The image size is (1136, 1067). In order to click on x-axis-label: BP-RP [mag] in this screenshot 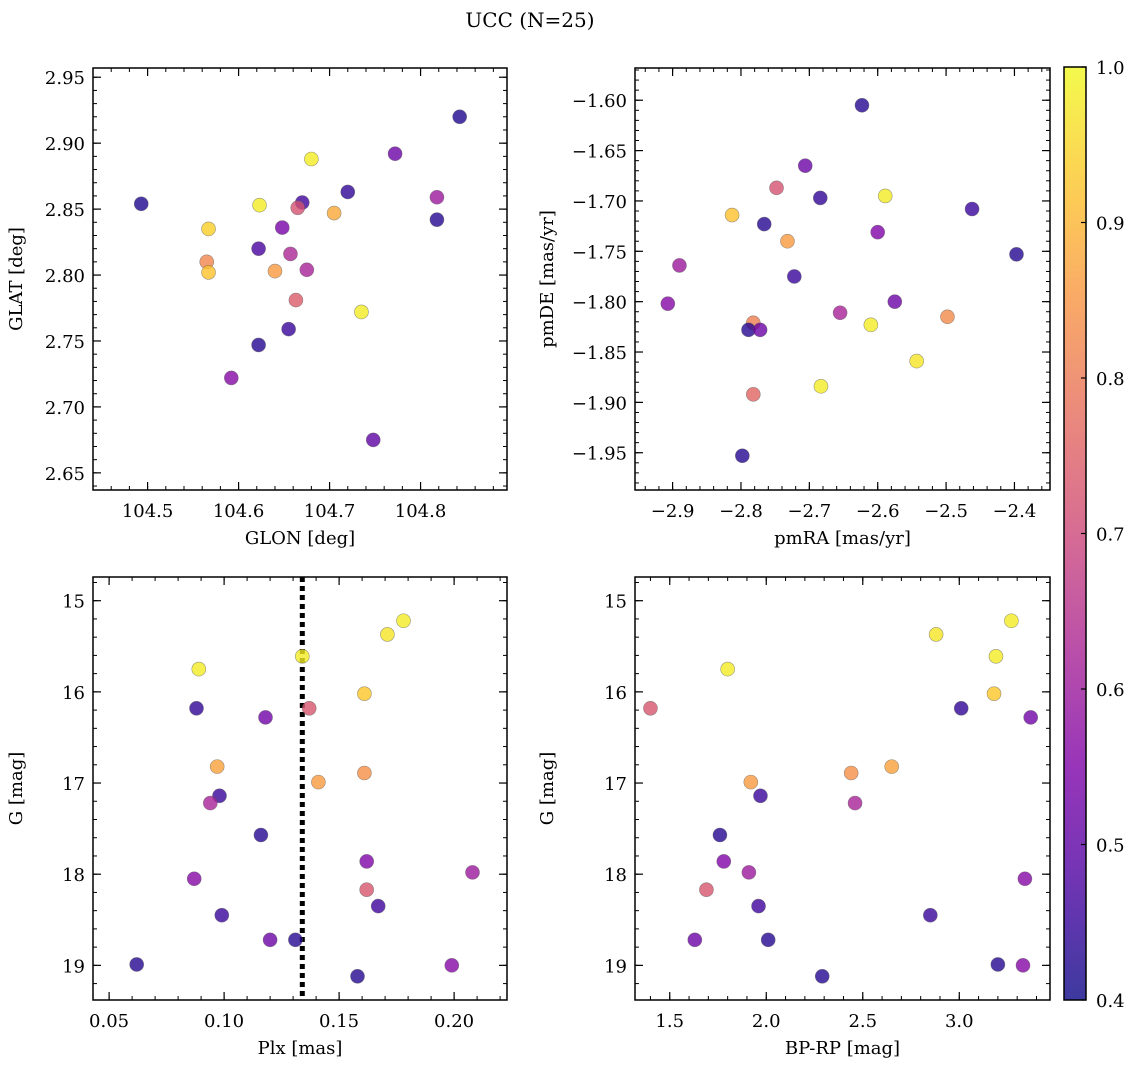, I will do `click(842, 1048)`.